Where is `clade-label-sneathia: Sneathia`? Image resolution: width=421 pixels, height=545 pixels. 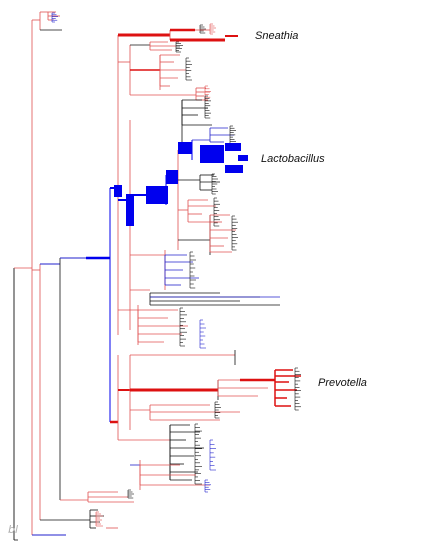
clade-label-sneathia: Sneathia is located at coordinates (277, 36).